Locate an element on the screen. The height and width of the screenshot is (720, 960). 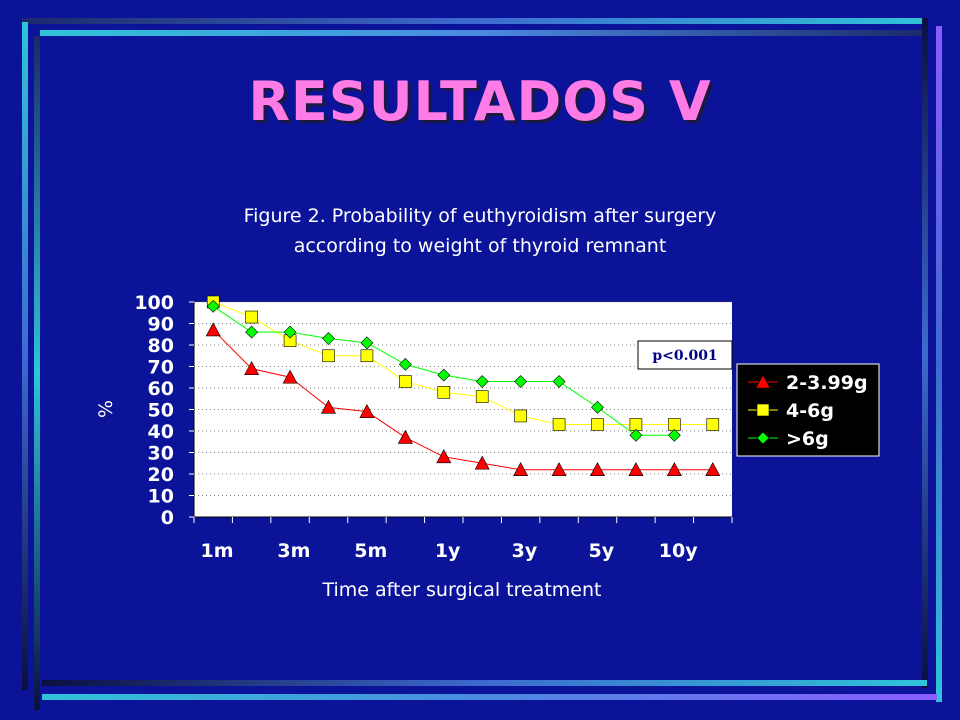
x-tick-label: 10y is located at coordinates (678, 551).